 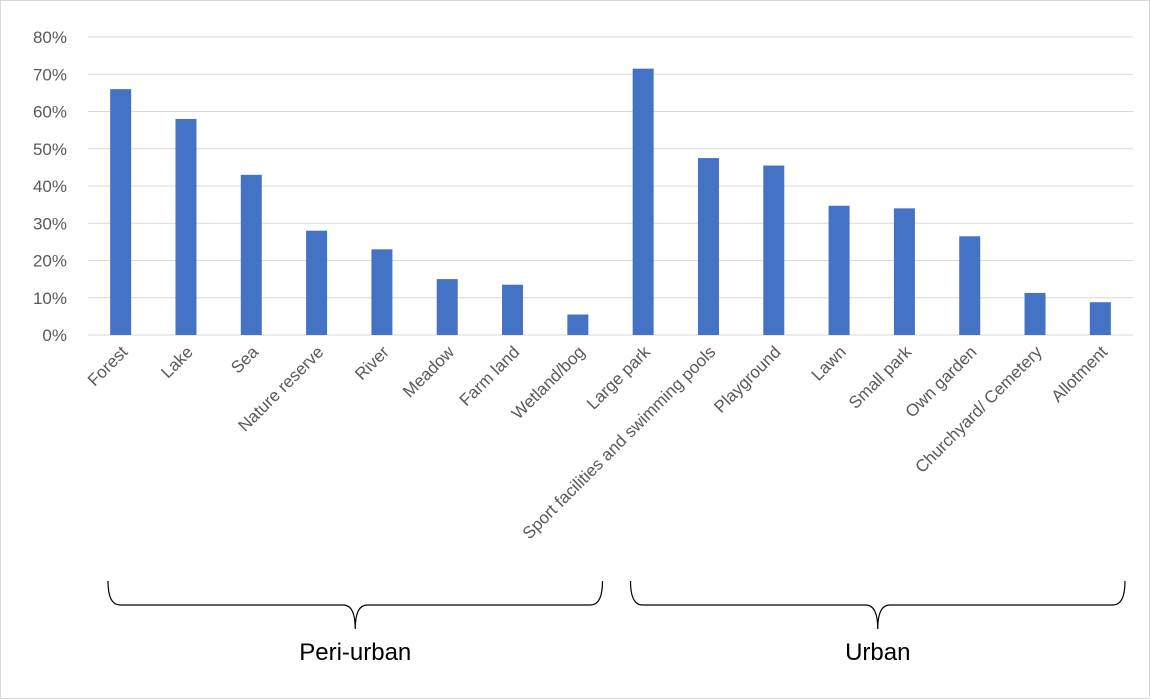 I want to click on x-category-label: Small park, so click(x=880, y=377).